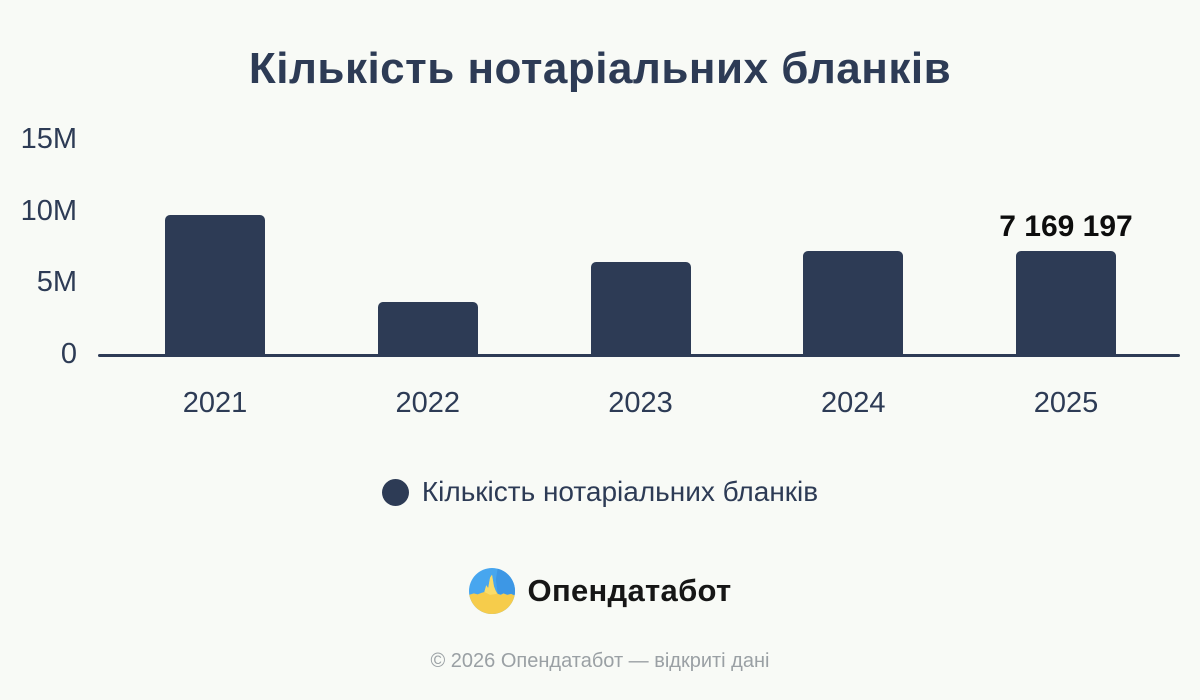  Describe the element at coordinates (395, 492) in the screenshot. I see `legend-dot-icon` at that location.